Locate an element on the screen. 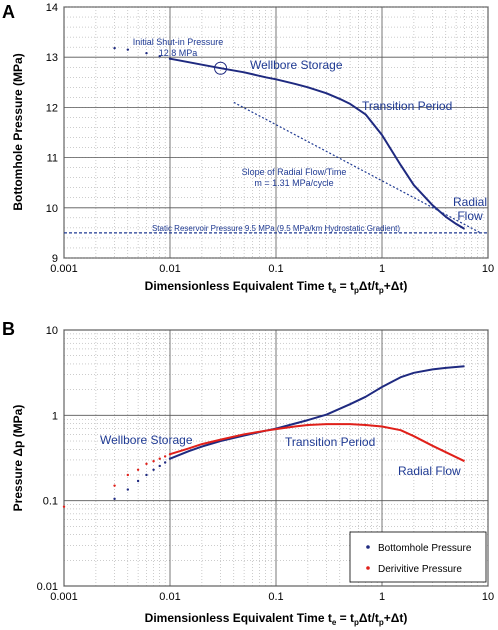  radial-label-1: Radial is located at coordinates (470, 202).